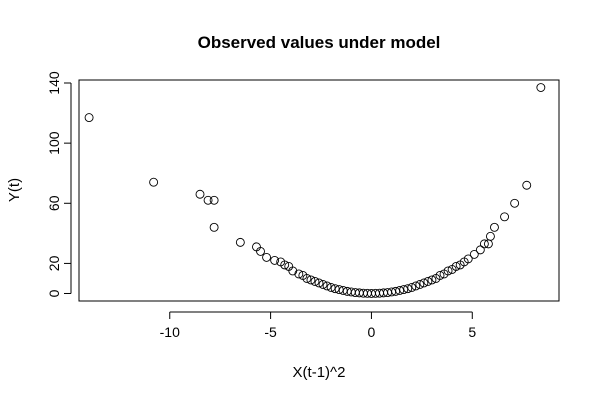  What do you see at coordinates (318, 325) in the screenshot?
I see `x-axis: -10 -5 0 5` at bounding box center [318, 325].